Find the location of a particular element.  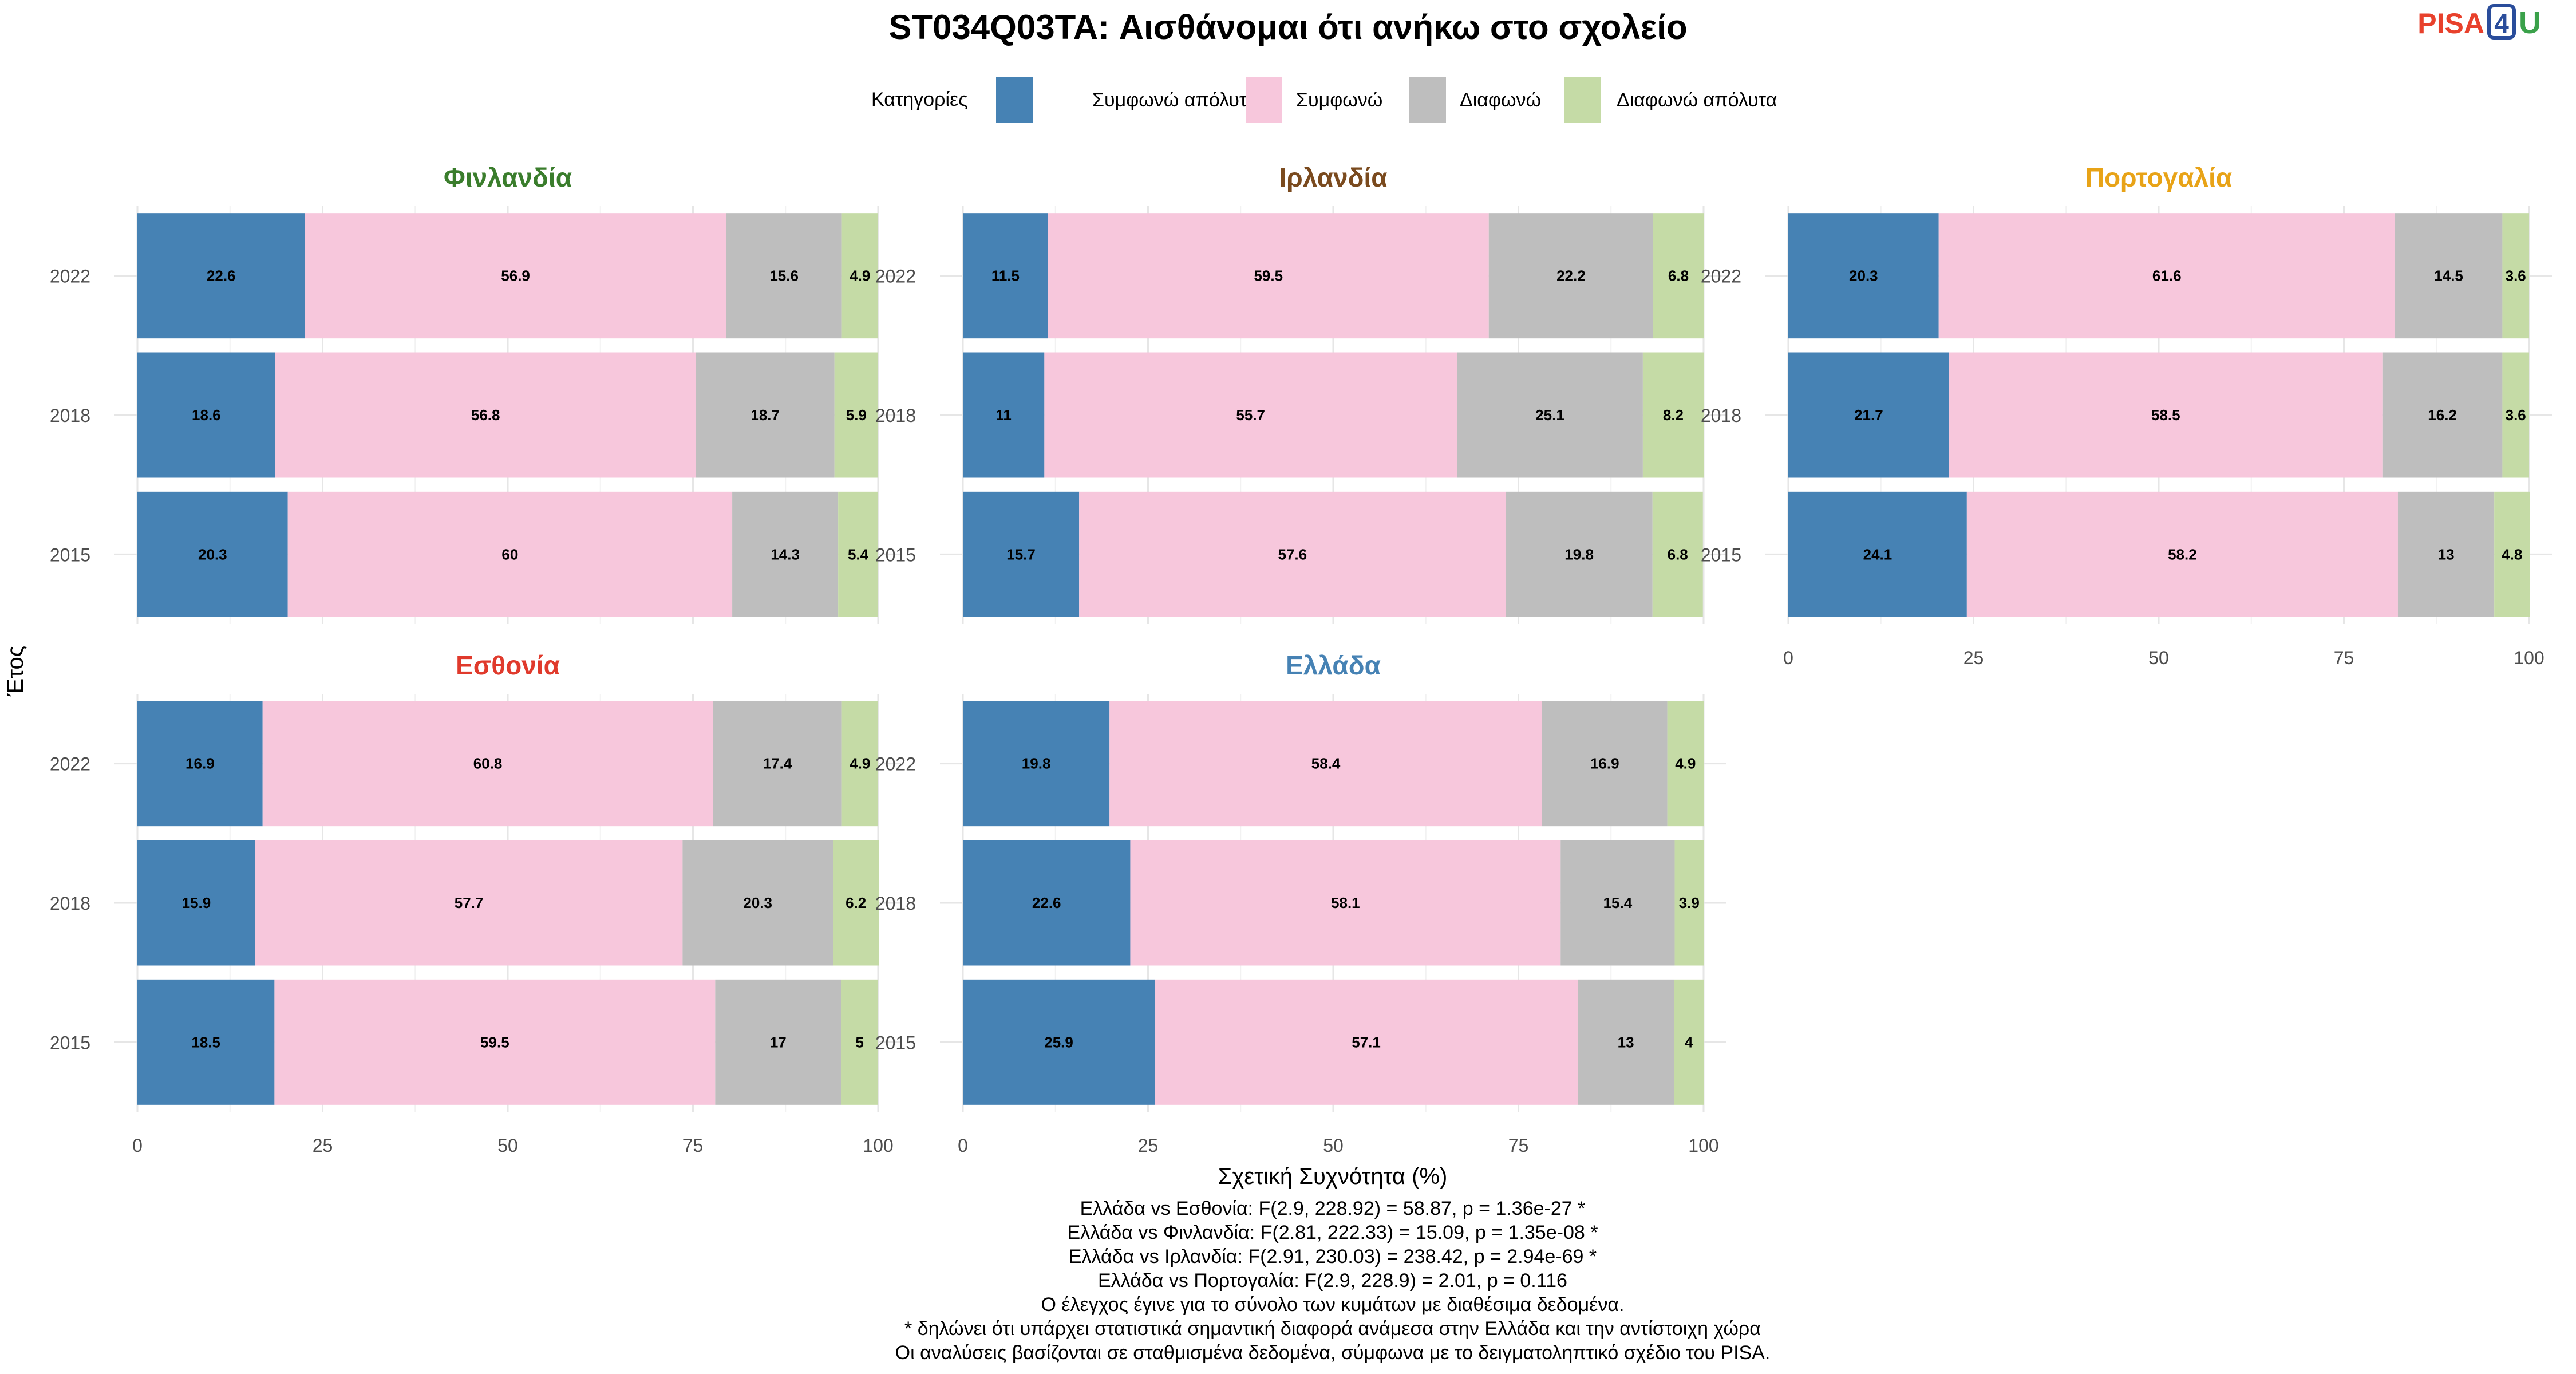

data-label: 11 is located at coordinates (1003, 415).